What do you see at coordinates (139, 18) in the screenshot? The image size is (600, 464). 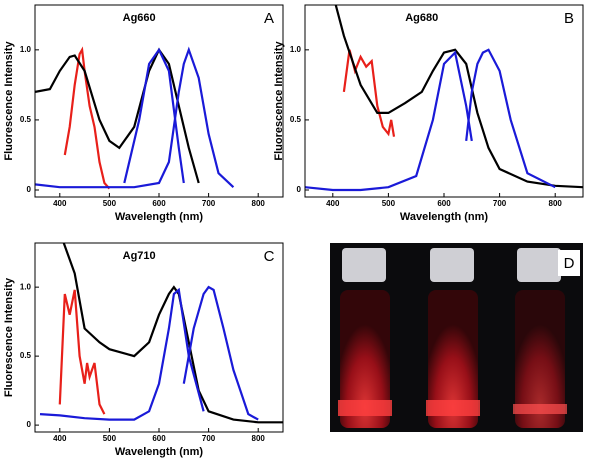 I see `chart-title: Ag660` at bounding box center [139, 18].